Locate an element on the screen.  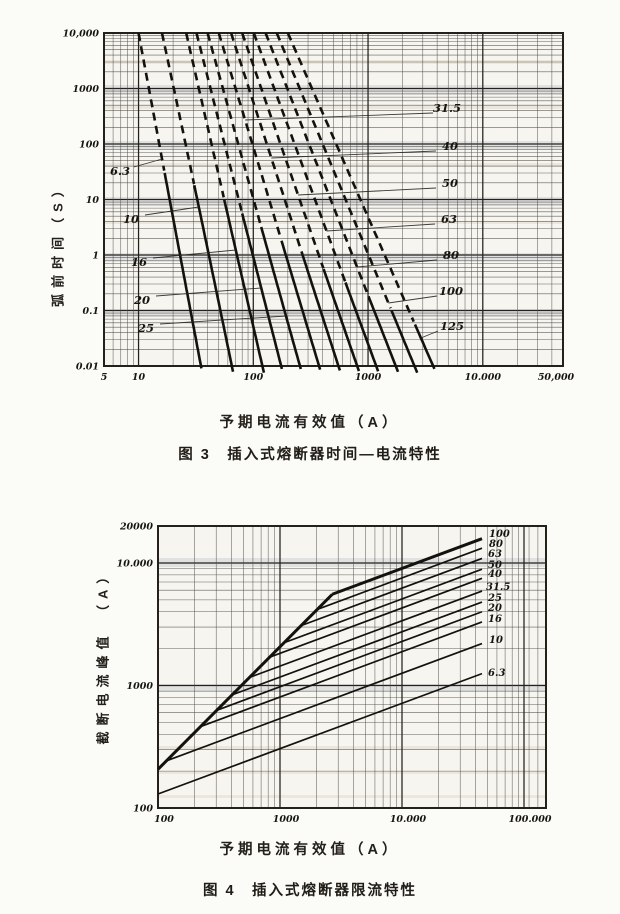
fig3-x-tick: 10 is located at coordinates (139, 377).